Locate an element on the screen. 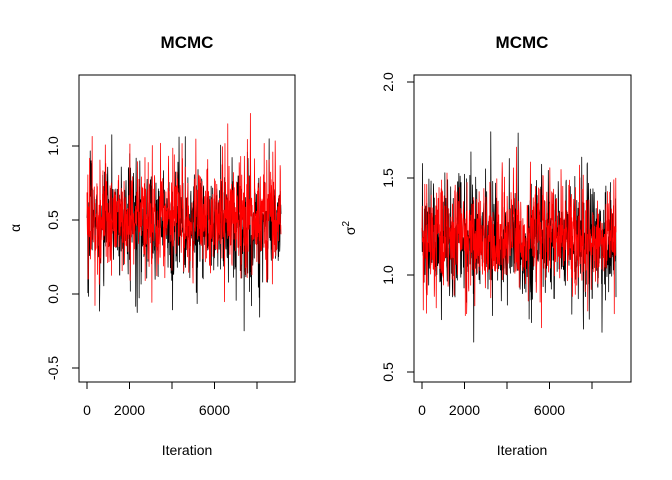  y-axis-alpha: 1.0 0.5 0.0 -0.5 α is located at coordinates (43, 258).